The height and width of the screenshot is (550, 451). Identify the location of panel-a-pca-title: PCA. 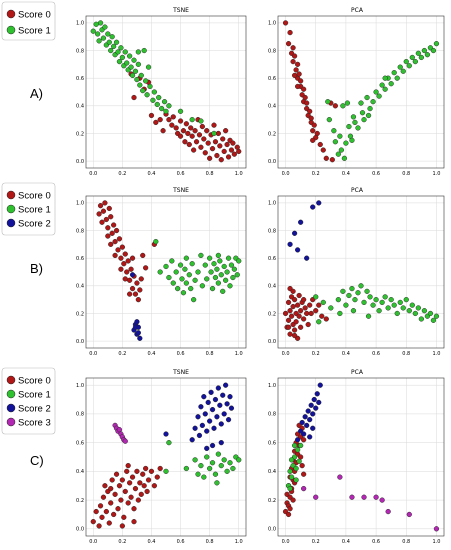
(357, 10).